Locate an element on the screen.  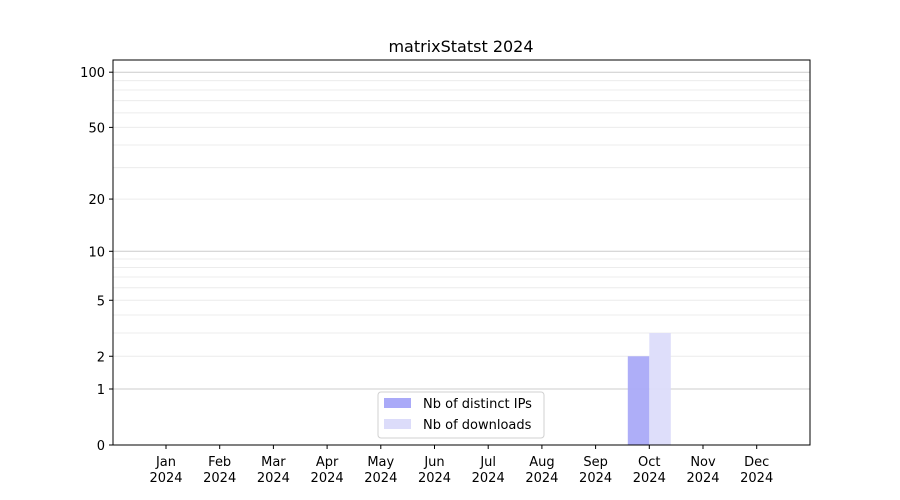
legend-label: Nb of downloads is located at coordinates (477, 425).